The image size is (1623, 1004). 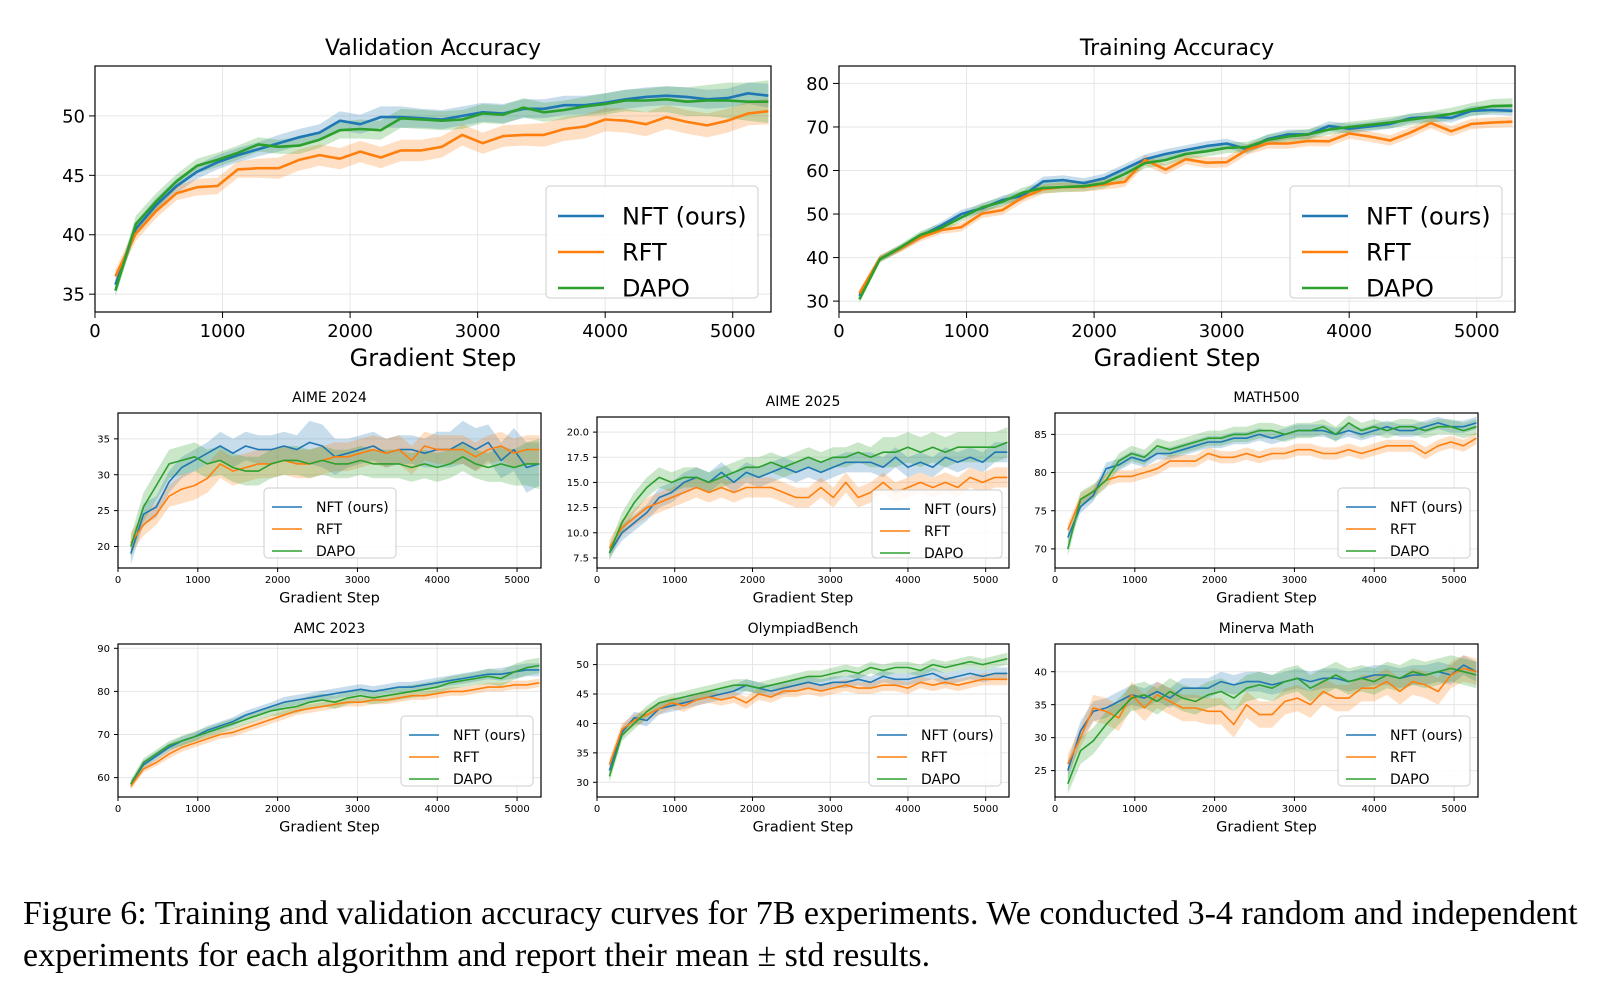 What do you see at coordinates (1266, 599) in the screenshot?
I see `x-axis-label: Gradient Step` at bounding box center [1266, 599].